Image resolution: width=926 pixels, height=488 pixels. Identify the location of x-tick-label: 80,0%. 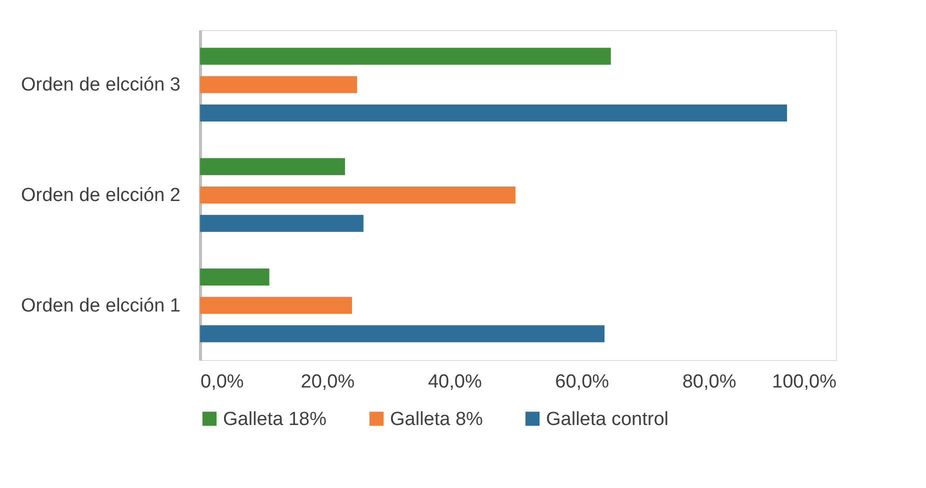
(709, 382).